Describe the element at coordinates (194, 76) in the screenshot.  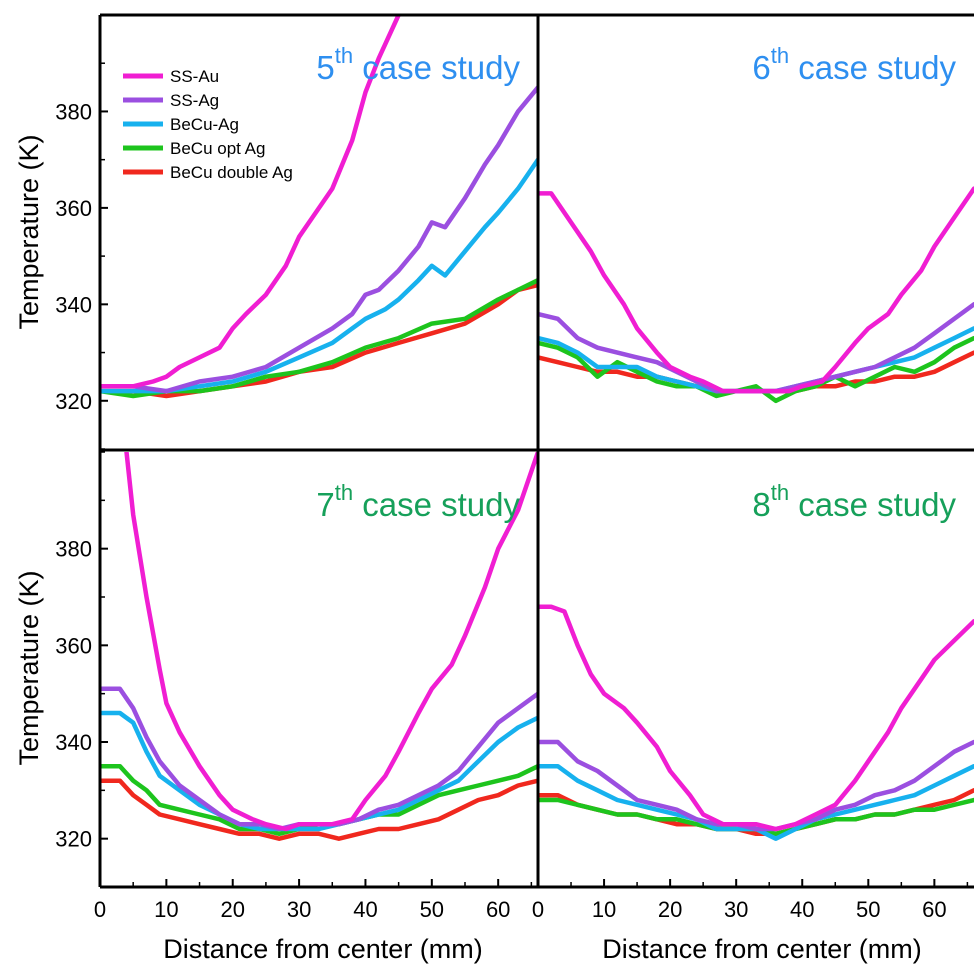
I see `legend-label-ss-au: SS-Au` at that location.